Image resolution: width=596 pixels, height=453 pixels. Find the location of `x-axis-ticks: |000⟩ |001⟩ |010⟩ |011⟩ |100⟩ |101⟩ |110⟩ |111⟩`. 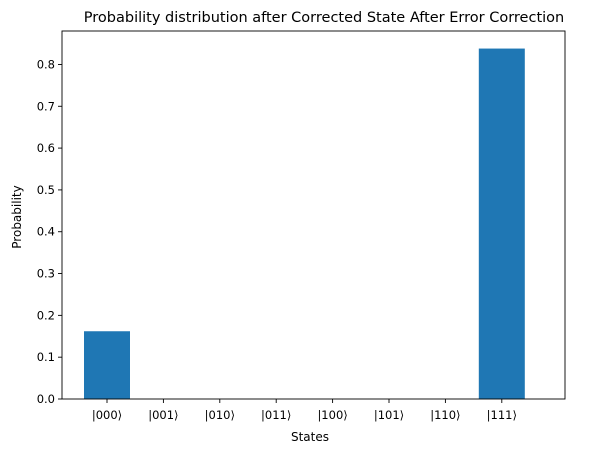

x-axis-ticks: |000⟩ |001⟩ |010⟩ |011⟩ |100⟩ |101⟩ |110⟩ |111⟩ is located at coordinates (304, 410).